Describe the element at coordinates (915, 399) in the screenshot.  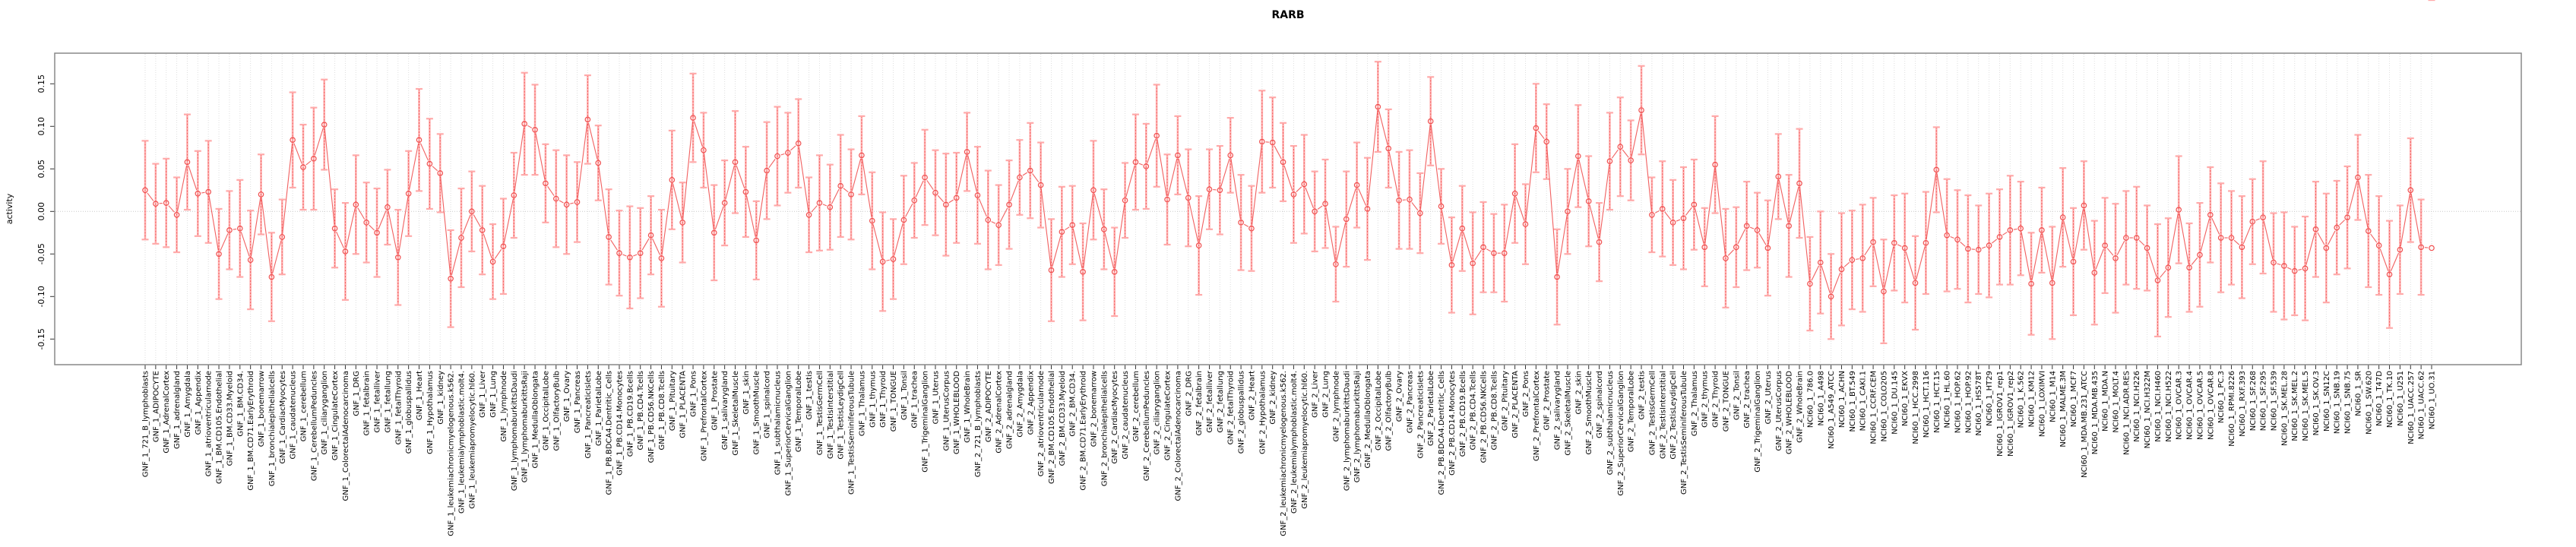
I see `x-axis-label: GNF_1_trachea` at that location.